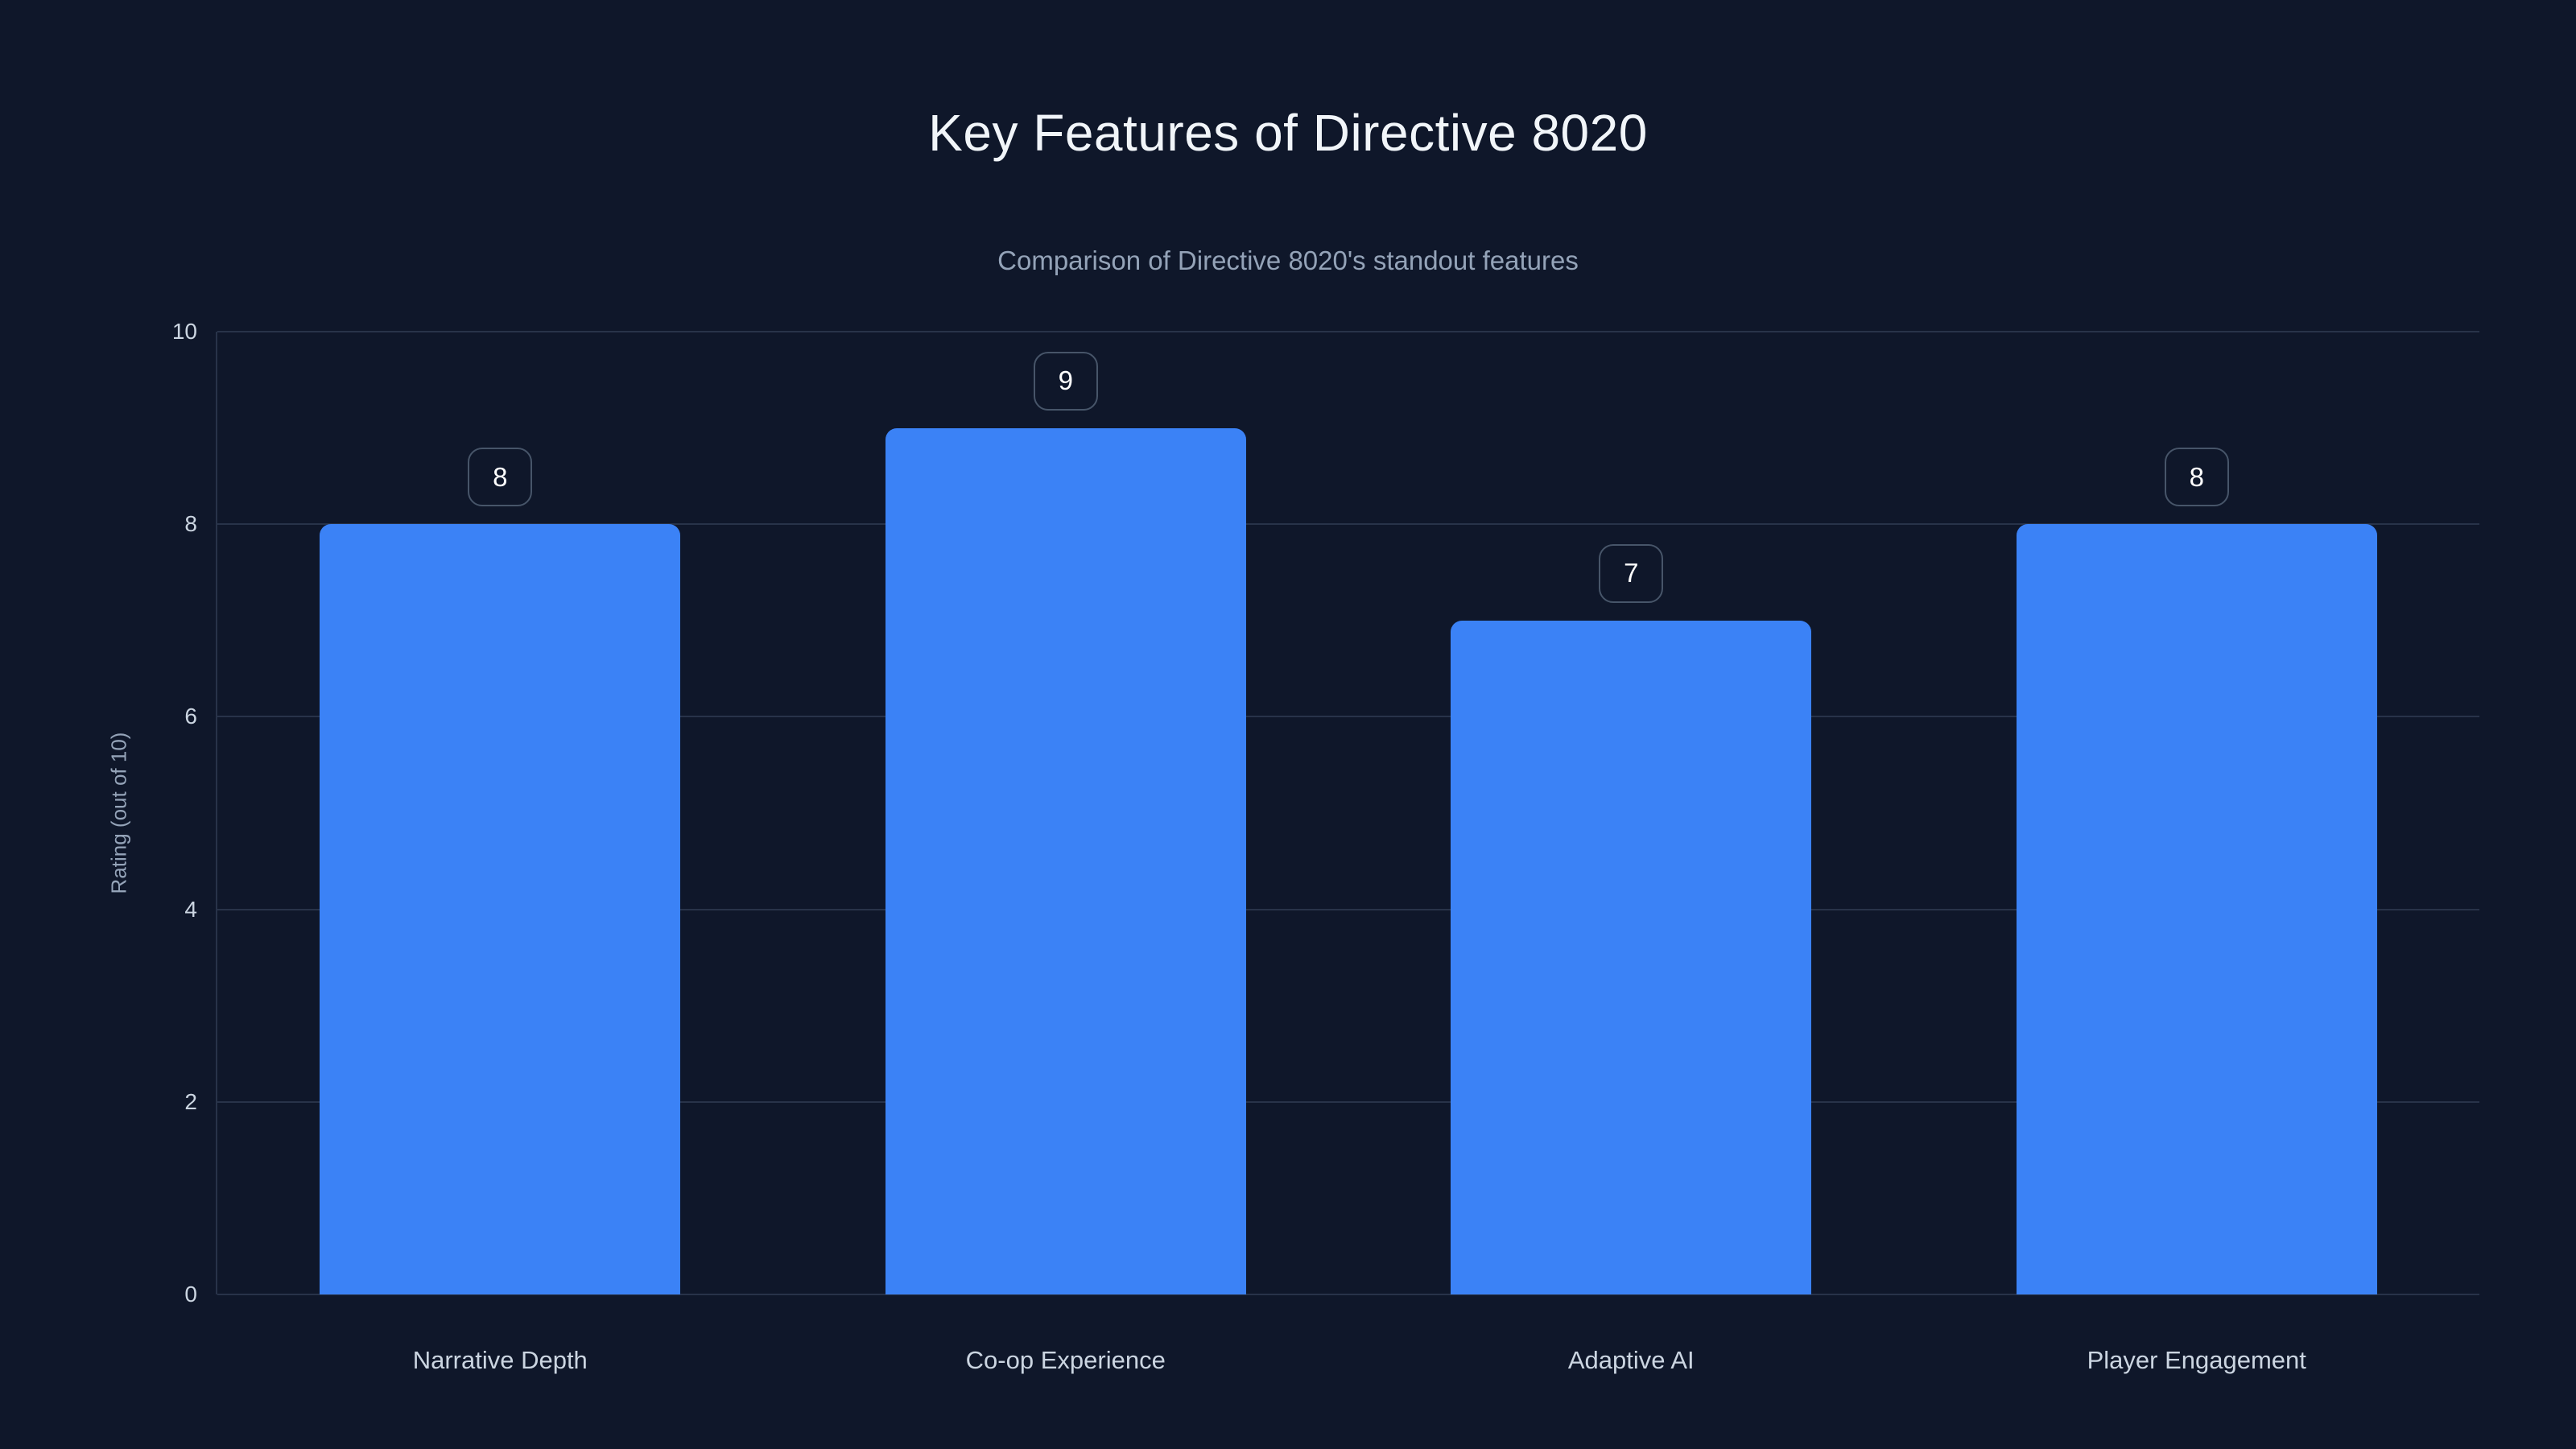 This screenshot has width=2576, height=1449. I want to click on y-tick-label-2: 2, so click(190, 1101).